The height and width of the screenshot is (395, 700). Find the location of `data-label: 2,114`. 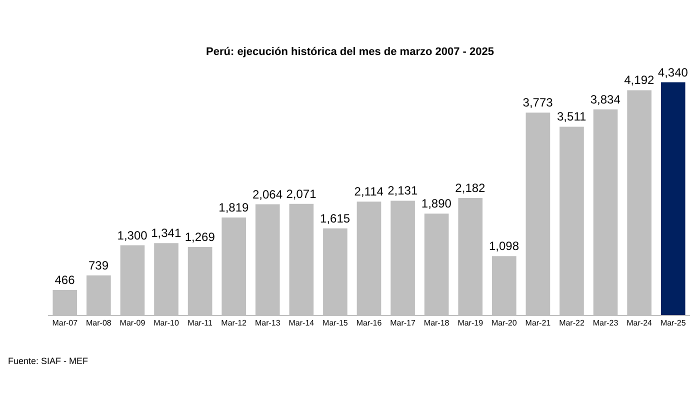

data-label: 2,114 is located at coordinates (369, 191).